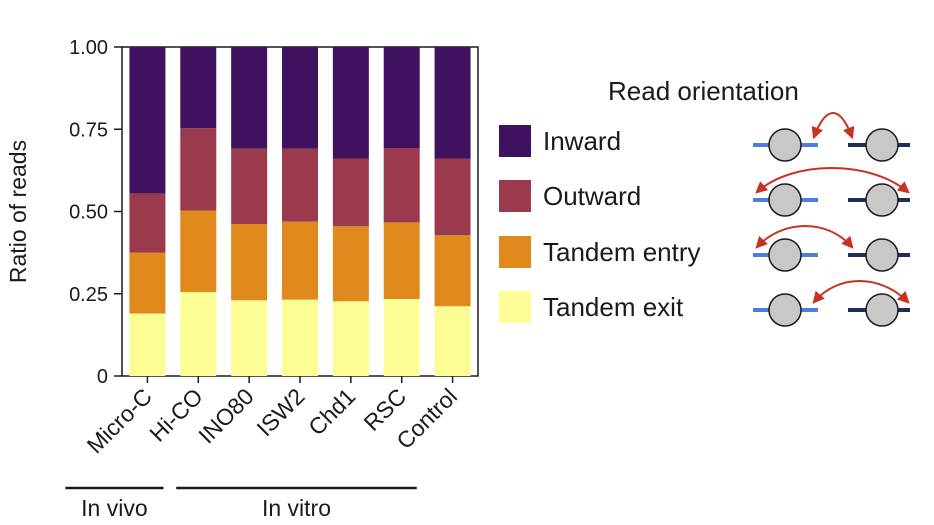 The width and height of the screenshot is (934, 525). Describe the element at coordinates (147, 120) in the screenshot. I see `bar-micro-c-inward` at that location.